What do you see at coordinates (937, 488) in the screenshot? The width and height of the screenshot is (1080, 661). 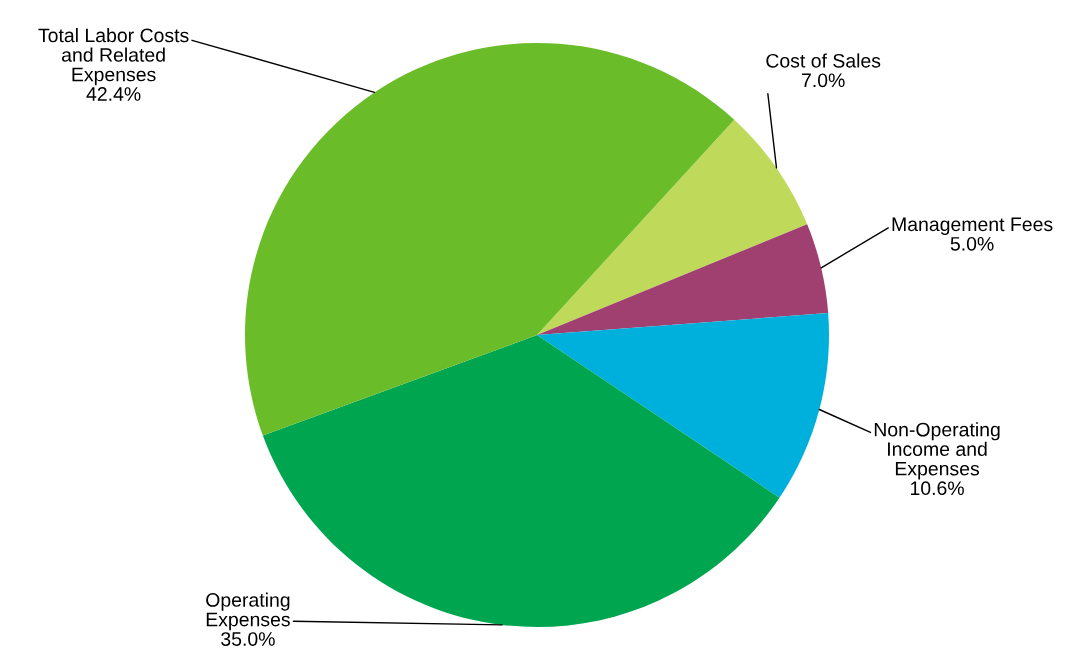 I see `data-label: 10.6%` at bounding box center [937, 488].